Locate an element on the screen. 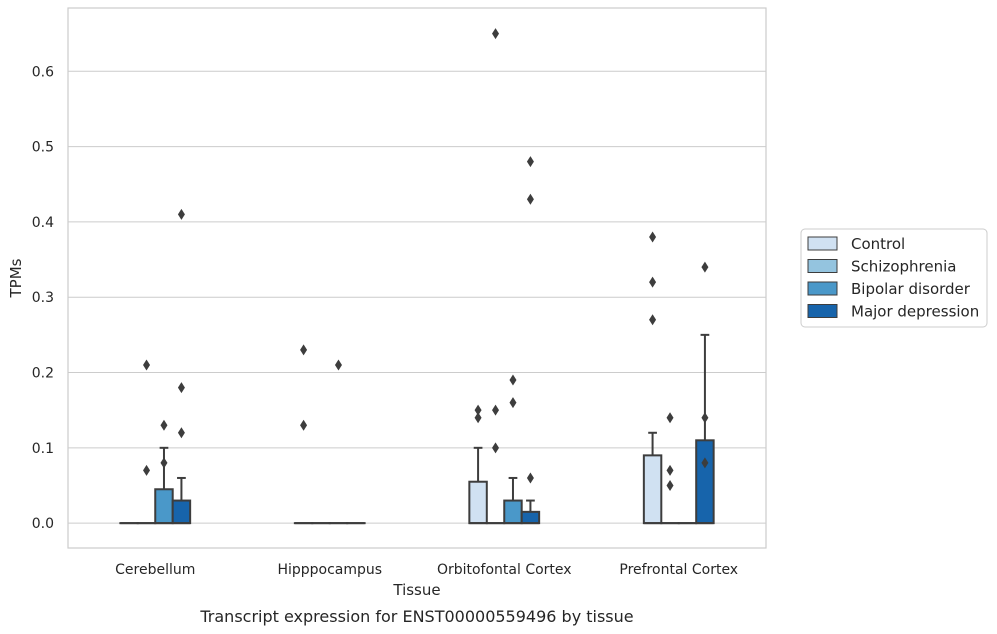 Image resolution: width=997 pixels, height=634 pixels. x-tick-label: Hipppocampus is located at coordinates (329, 570).